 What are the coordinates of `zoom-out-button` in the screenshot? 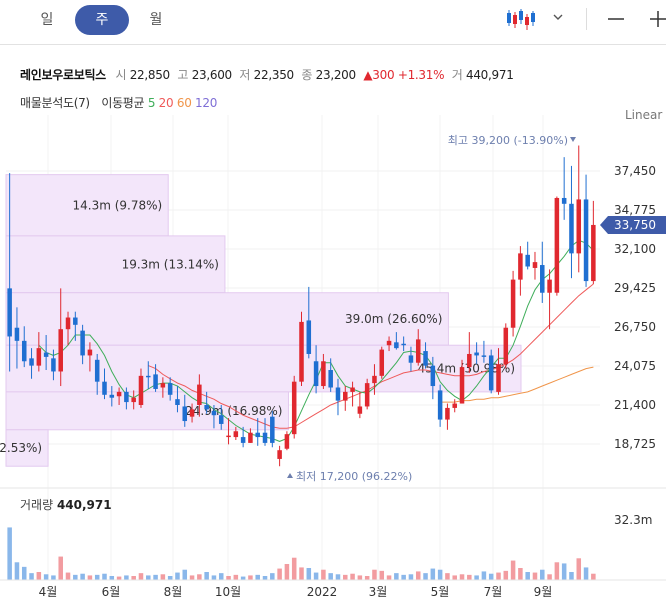 It's located at (616, 19).